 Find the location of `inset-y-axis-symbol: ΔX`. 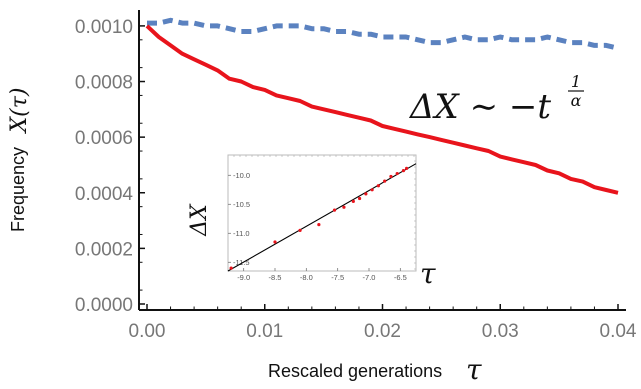

inset-y-axis-symbol: ΔX is located at coordinates (199, 220).